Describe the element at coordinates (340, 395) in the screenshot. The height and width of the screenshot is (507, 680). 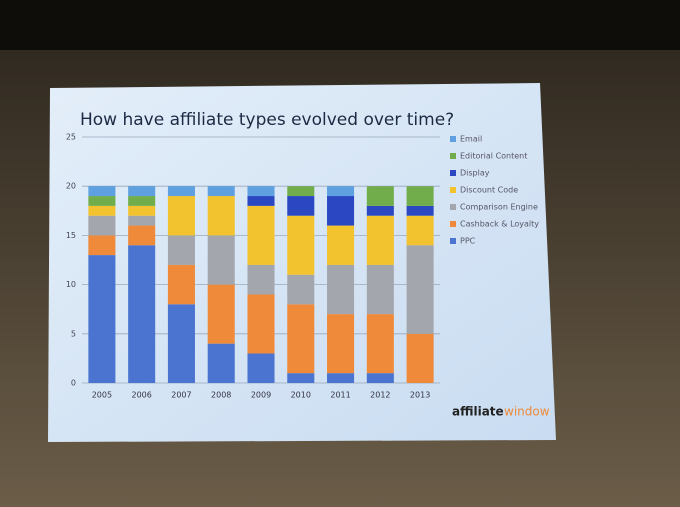
I see `x-tick-label: 2011` at that location.